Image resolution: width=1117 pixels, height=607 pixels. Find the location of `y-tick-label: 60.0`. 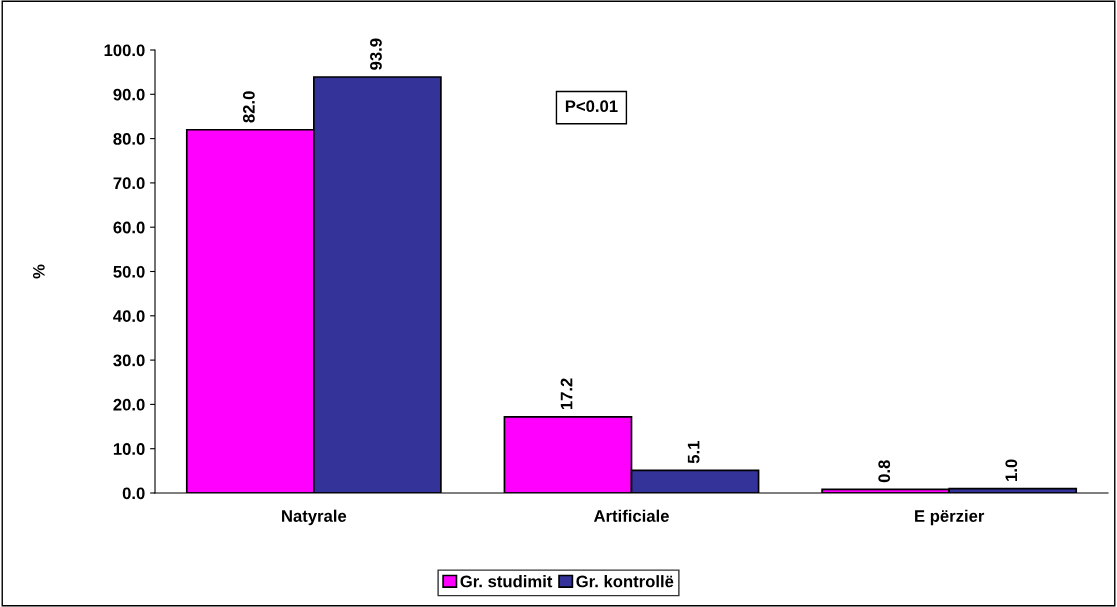

y-tick-label: 60.0 is located at coordinates (129, 227).